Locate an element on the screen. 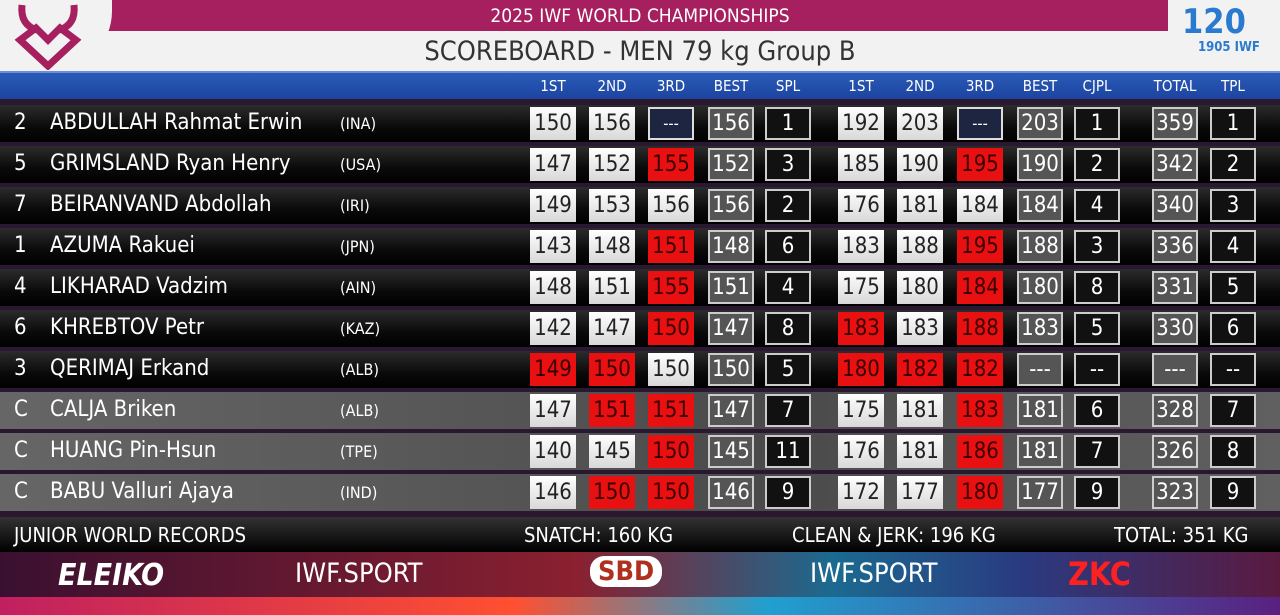 The image size is (1280, 615). sponsor-bar: ELEIKO IWF.SPORT SBD IWF.SPORT ZKC is located at coordinates (640, 574).